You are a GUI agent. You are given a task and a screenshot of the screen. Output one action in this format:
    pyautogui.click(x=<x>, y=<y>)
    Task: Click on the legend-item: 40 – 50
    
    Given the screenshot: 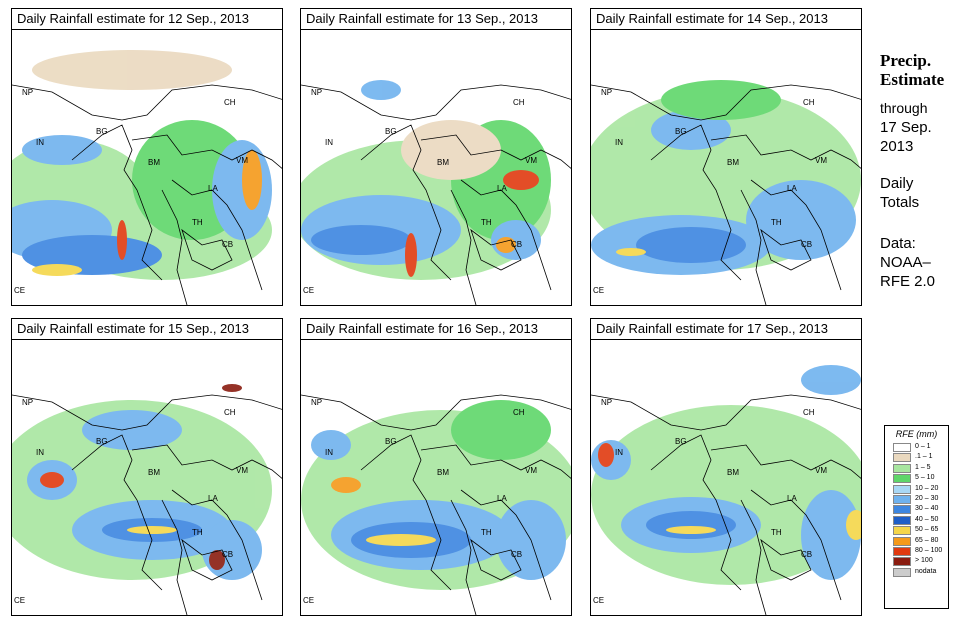 What is the action you would take?
    pyautogui.click(x=916, y=520)
    